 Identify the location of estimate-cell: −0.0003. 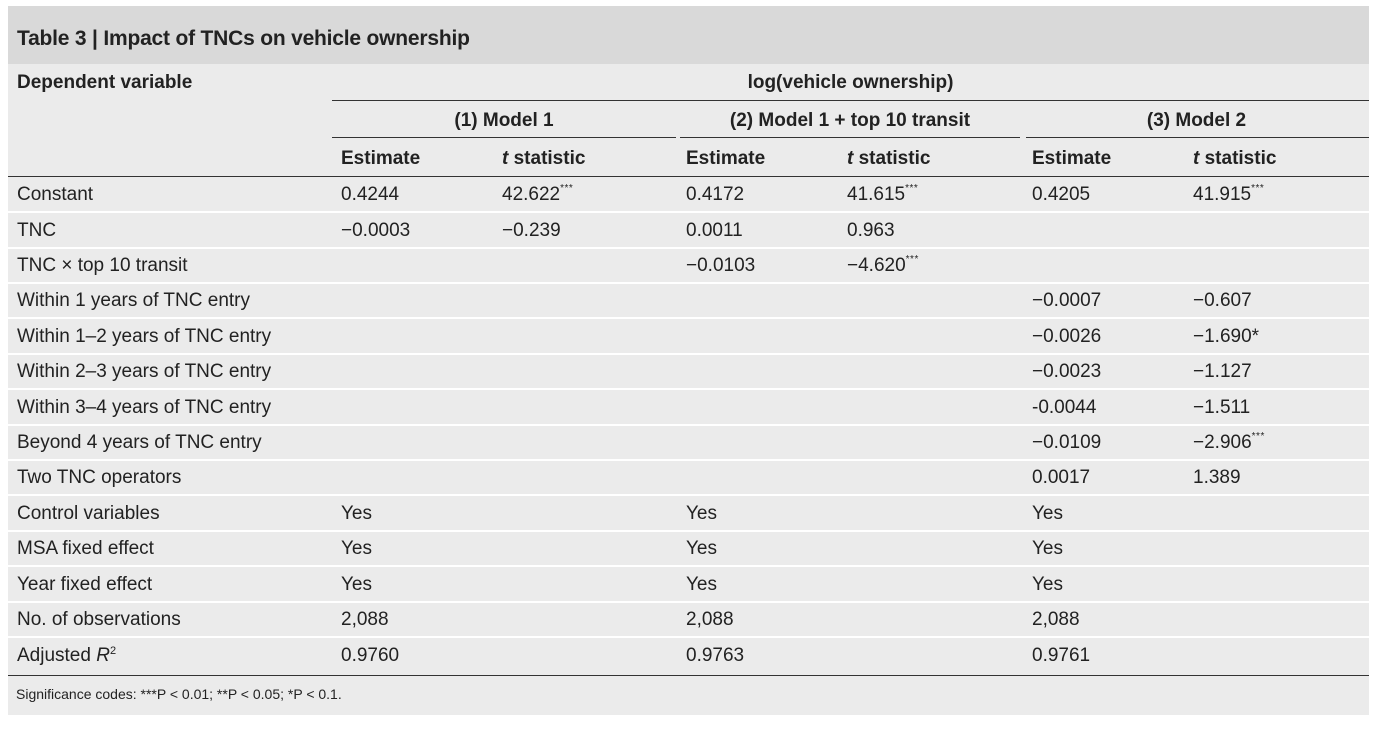
(376, 230).